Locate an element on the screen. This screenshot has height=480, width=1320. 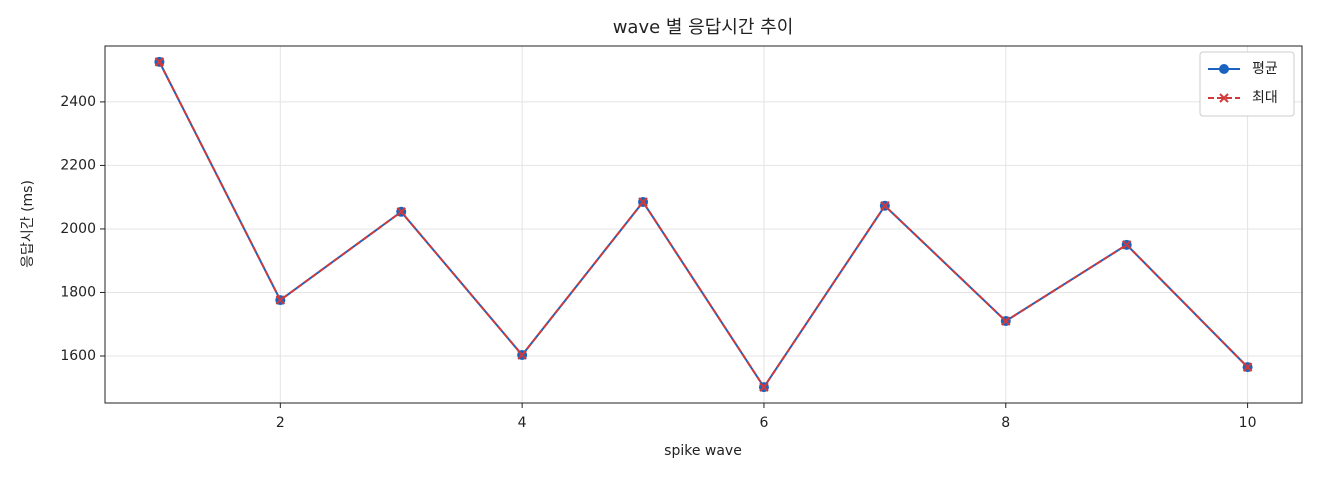
y-tick-label: 2200 is located at coordinates (78, 165).